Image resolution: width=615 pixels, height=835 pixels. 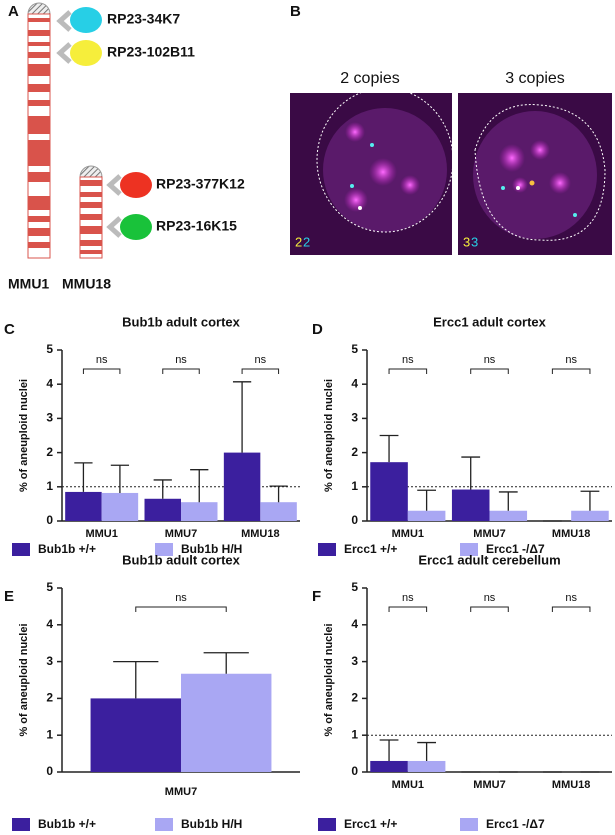 What do you see at coordinates (372, 171) in the screenshot?
I see `microscopy-image` at bounding box center [372, 171].